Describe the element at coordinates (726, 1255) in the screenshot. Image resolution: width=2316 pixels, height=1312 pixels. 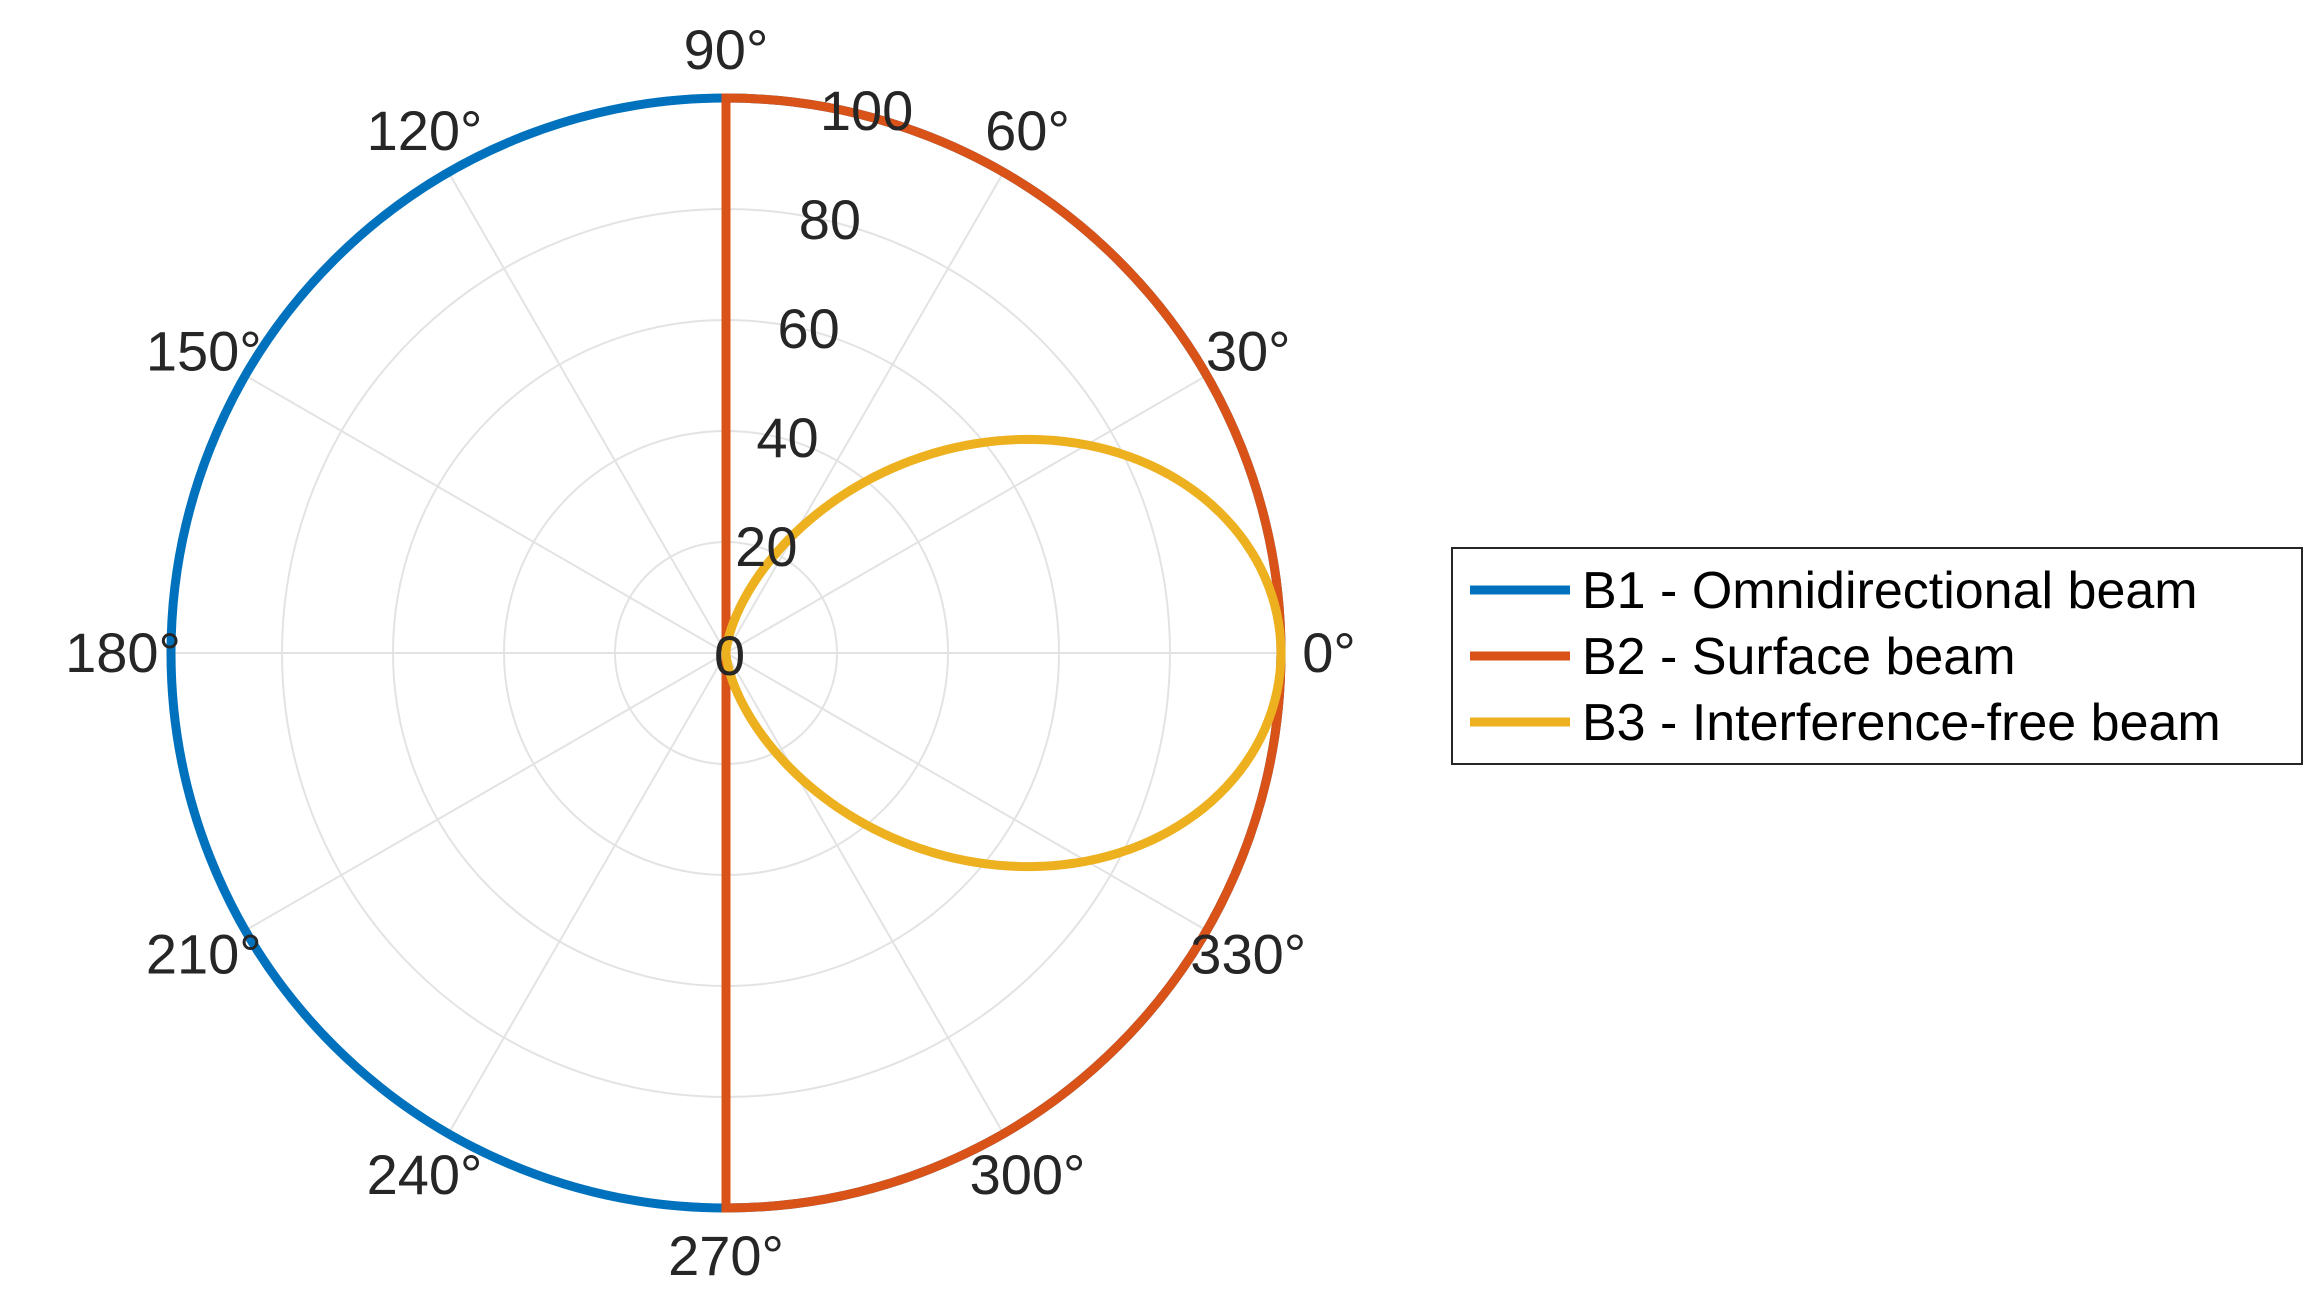
I see `theta-tick-label-270: 270°` at that location.